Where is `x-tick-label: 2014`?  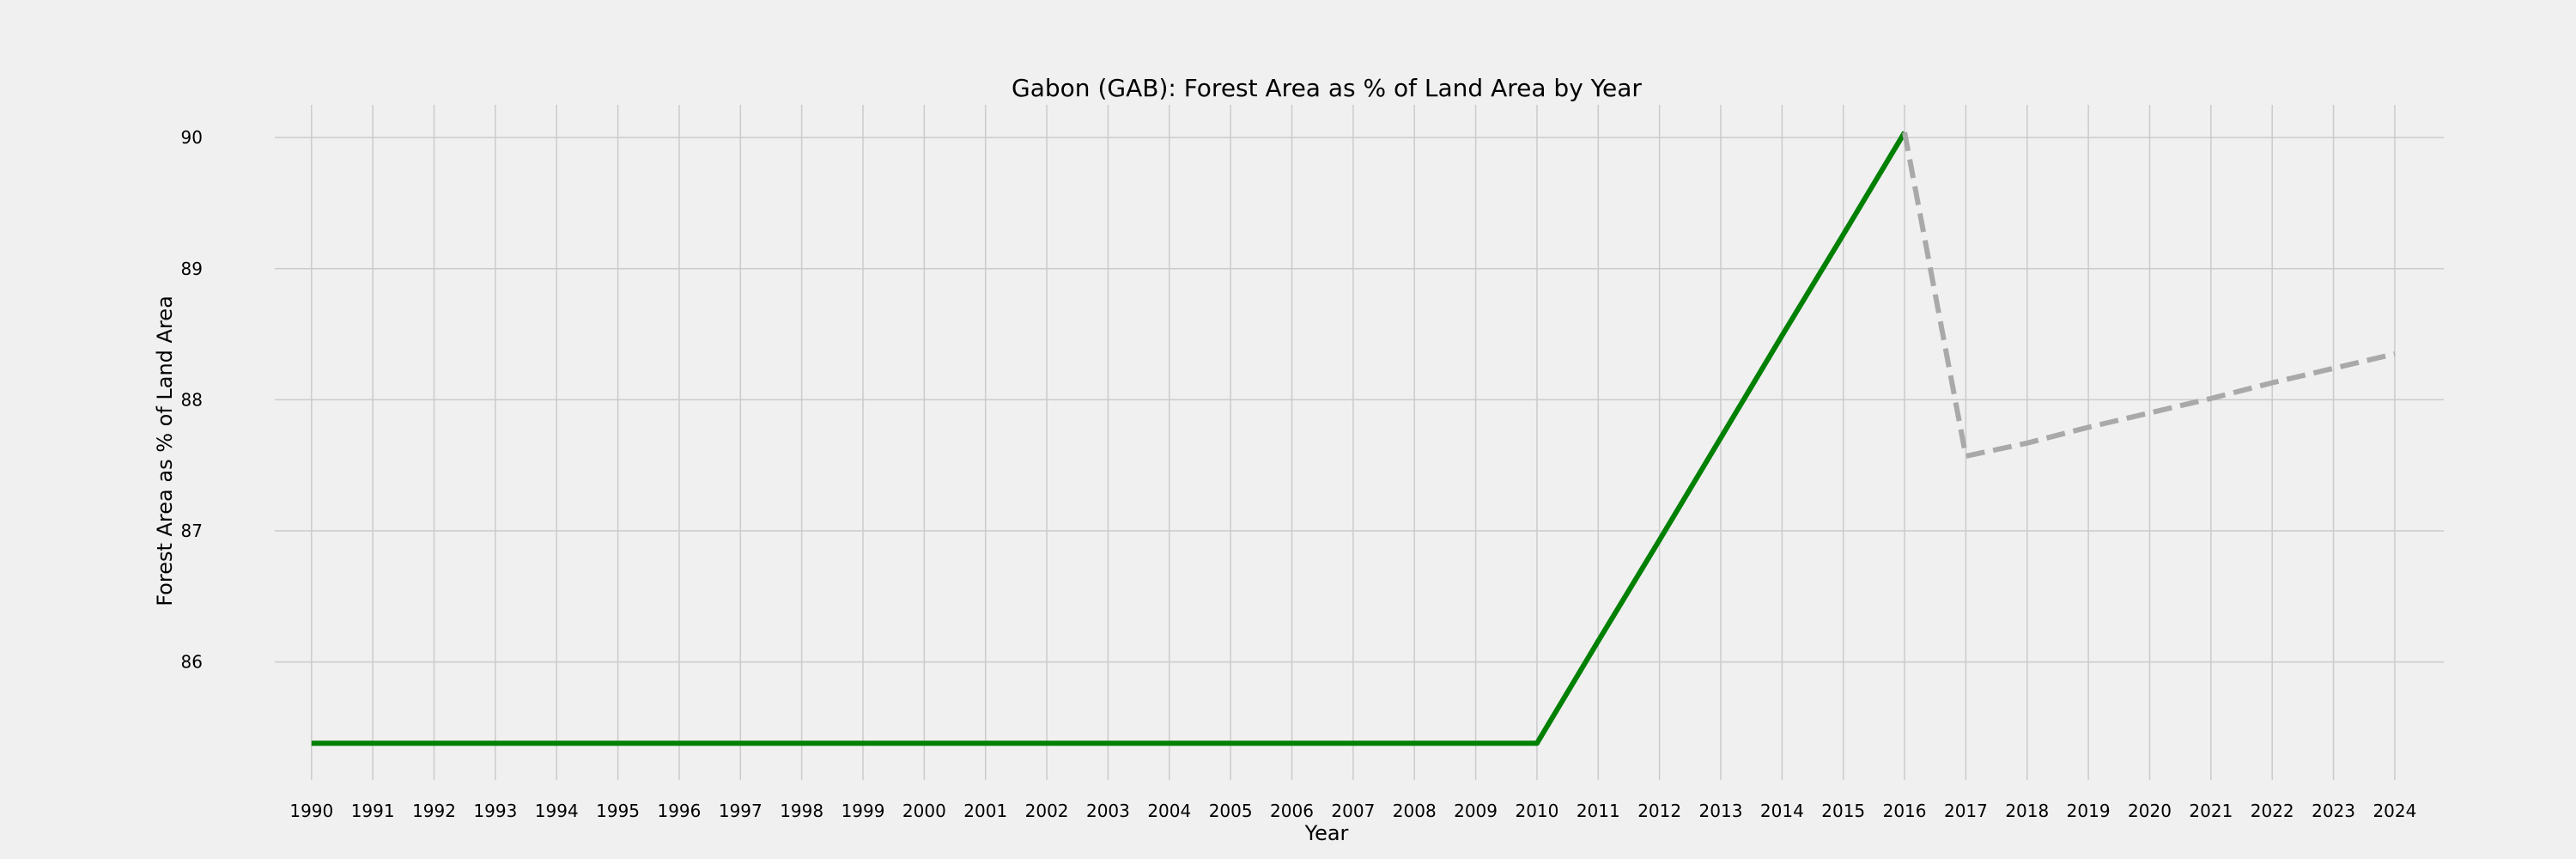 x-tick-label: 2014 is located at coordinates (1782, 811).